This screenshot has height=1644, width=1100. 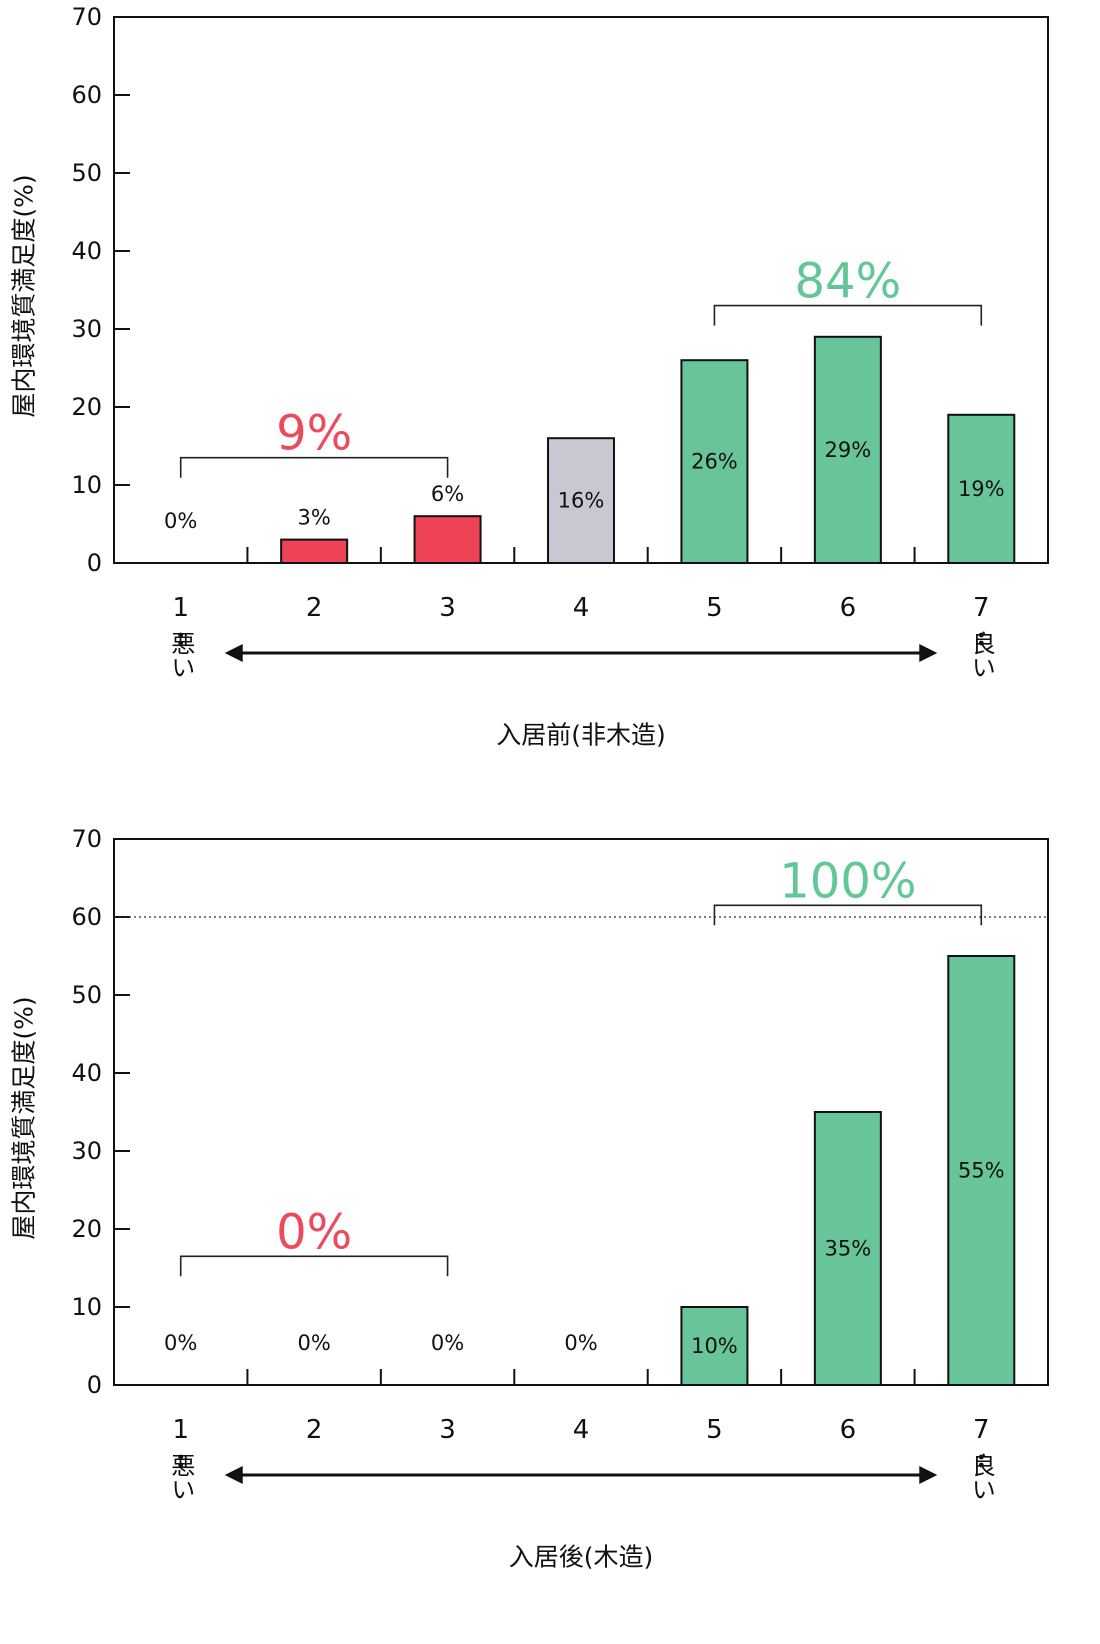 I want to click on bar-value-label: 19%, so click(x=981, y=489).